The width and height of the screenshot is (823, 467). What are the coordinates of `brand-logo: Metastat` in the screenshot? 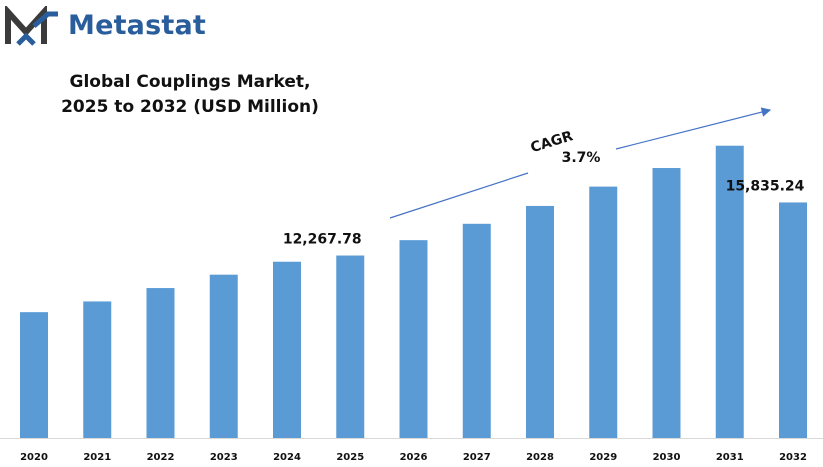 It's located at (109, 26).